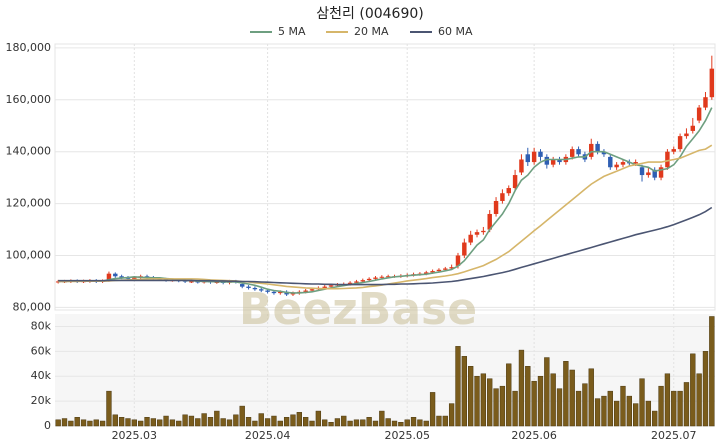 Image resolution: width=720 pixels, height=448 pixels. Describe the element at coordinates (407, 435) in the screenshot. I see `x-tick-label: 2025.05` at that location.